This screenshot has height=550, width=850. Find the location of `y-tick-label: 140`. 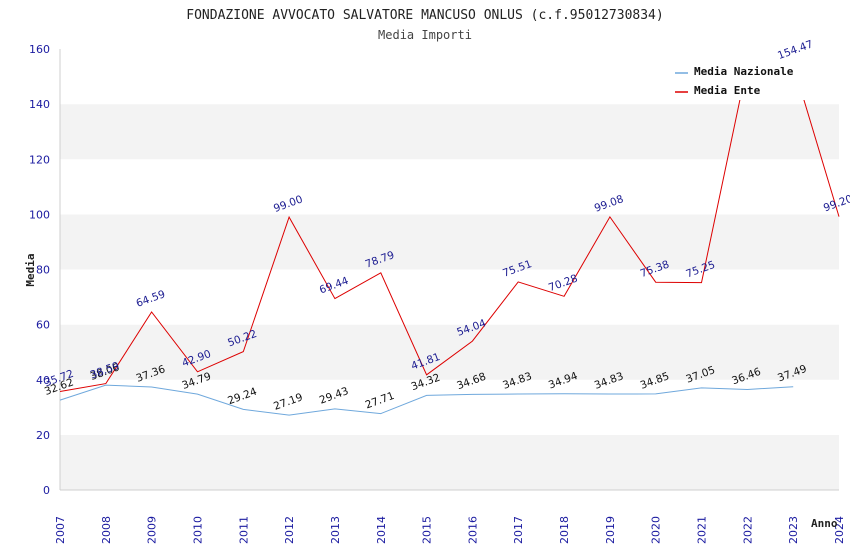

y-tick-label: 140 is located at coordinates (39, 104).